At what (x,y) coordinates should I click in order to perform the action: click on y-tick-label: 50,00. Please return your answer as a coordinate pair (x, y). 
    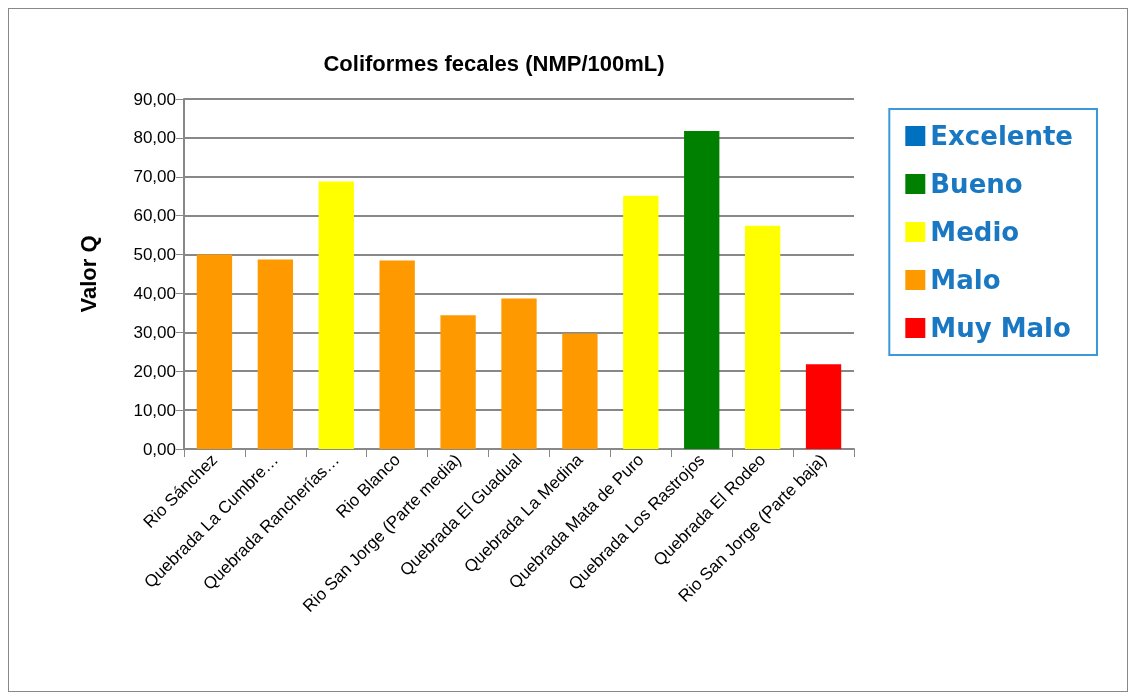
    Looking at the image, I should click on (154, 255).